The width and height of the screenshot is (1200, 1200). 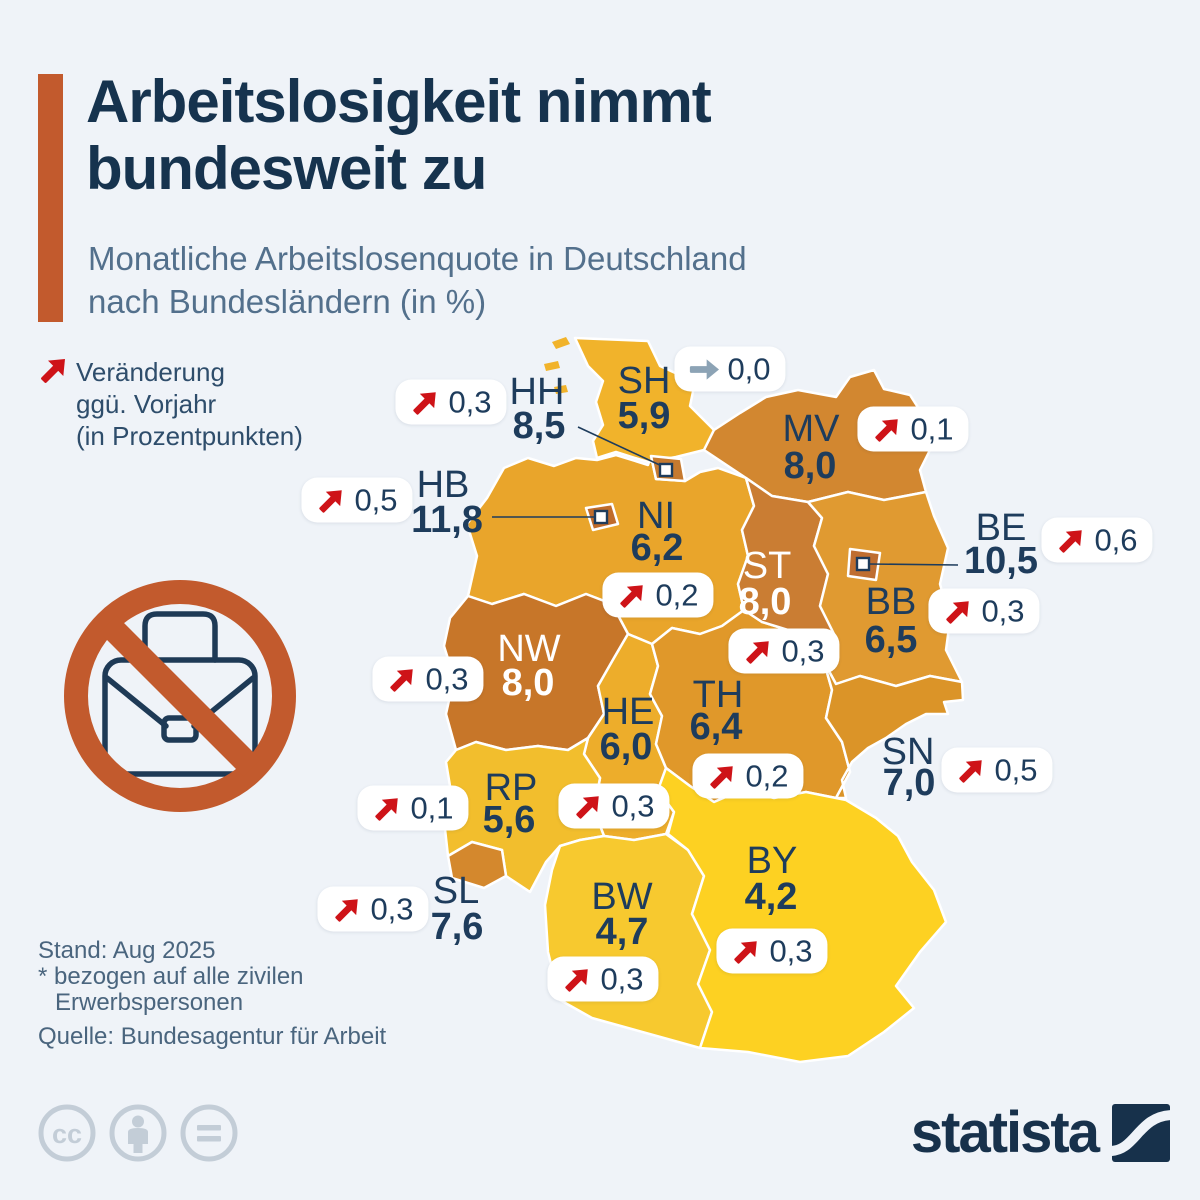 What do you see at coordinates (644, 381) in the screenshot?
I see `state-code-SH: SH` at bounding box center [644, 381].